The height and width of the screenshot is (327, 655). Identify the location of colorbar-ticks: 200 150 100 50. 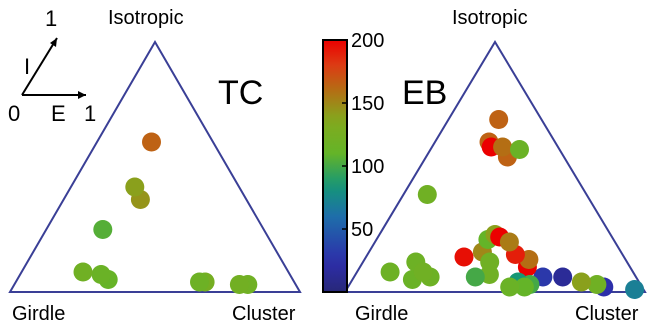
(363, 135).